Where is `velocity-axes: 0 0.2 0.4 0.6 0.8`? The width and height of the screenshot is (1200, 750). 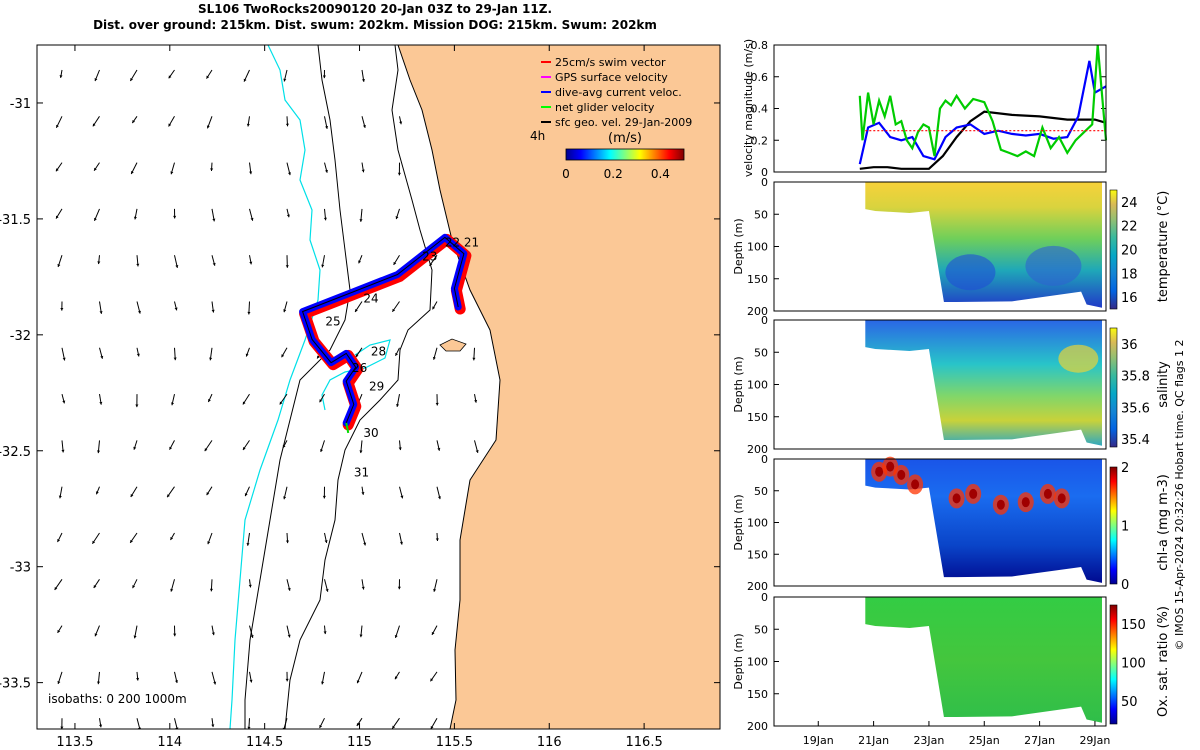
velocity-axes: 0 0.2 0.4 0.6 0.8 is located at coordinates (928, 109).